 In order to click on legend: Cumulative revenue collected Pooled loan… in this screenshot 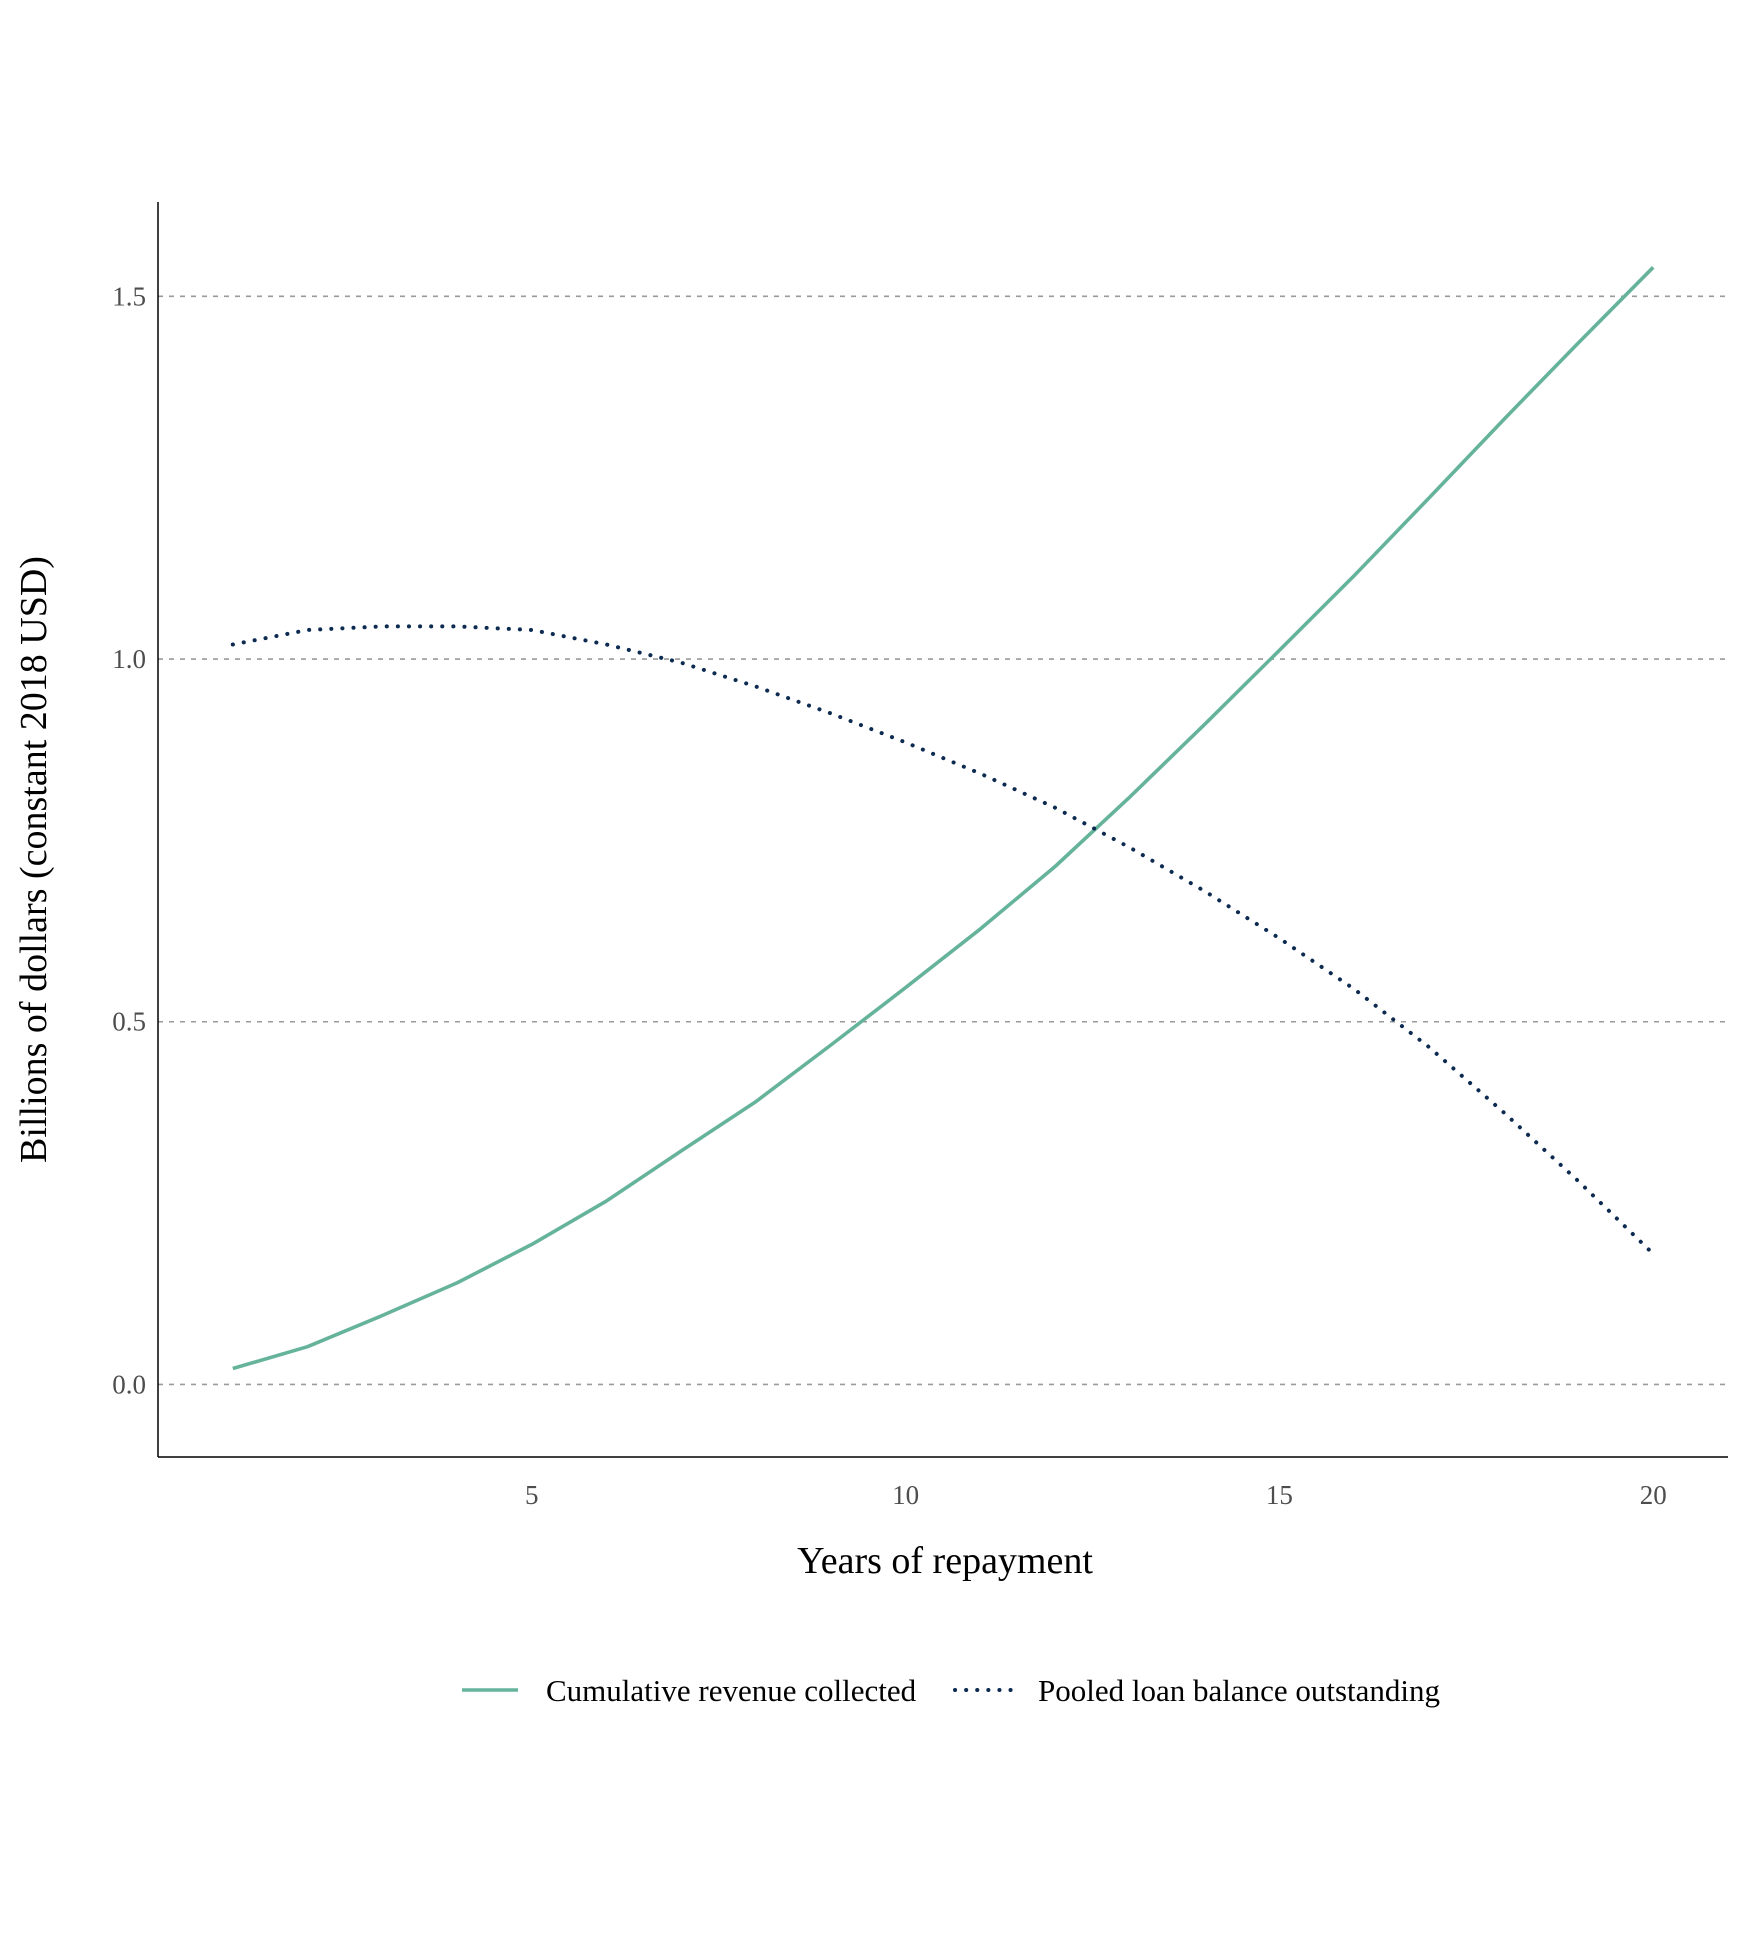, I will do `click(951, 1690)`.